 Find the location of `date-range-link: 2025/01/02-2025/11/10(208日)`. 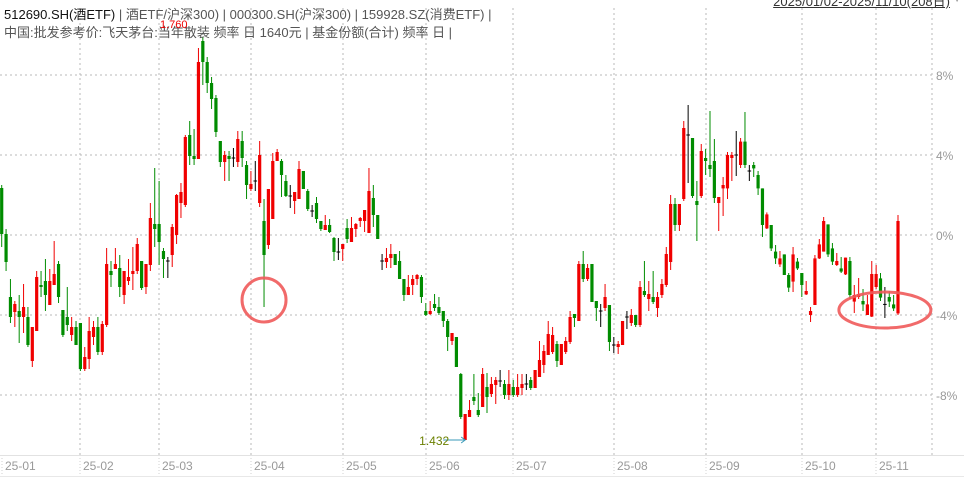

date-range-link: 2025/01/02-2025/11/10(208日) is located at coordinates (861, 4).